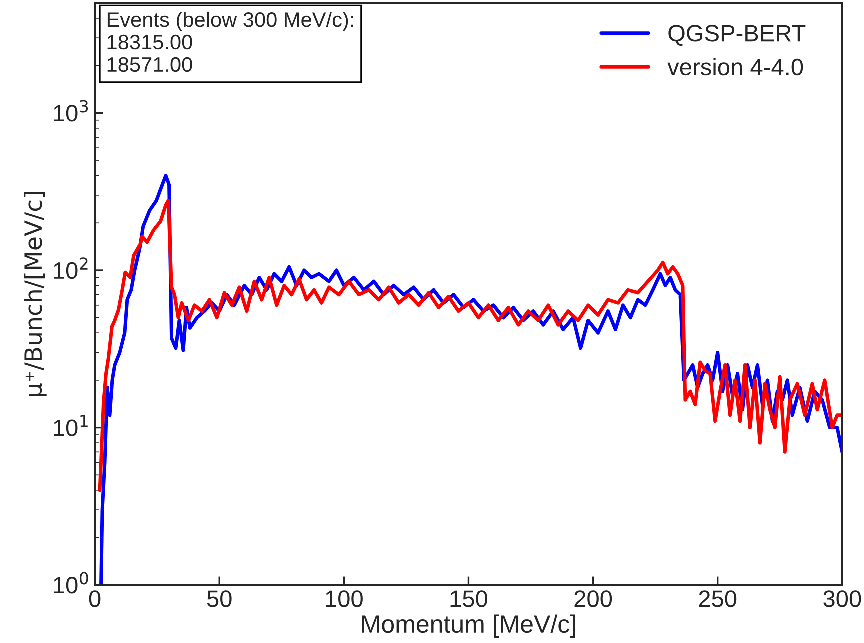 This screenshot has height=643, width=864. I want to click on y-tick-label: 10$^{2}$, so click(71, 269).